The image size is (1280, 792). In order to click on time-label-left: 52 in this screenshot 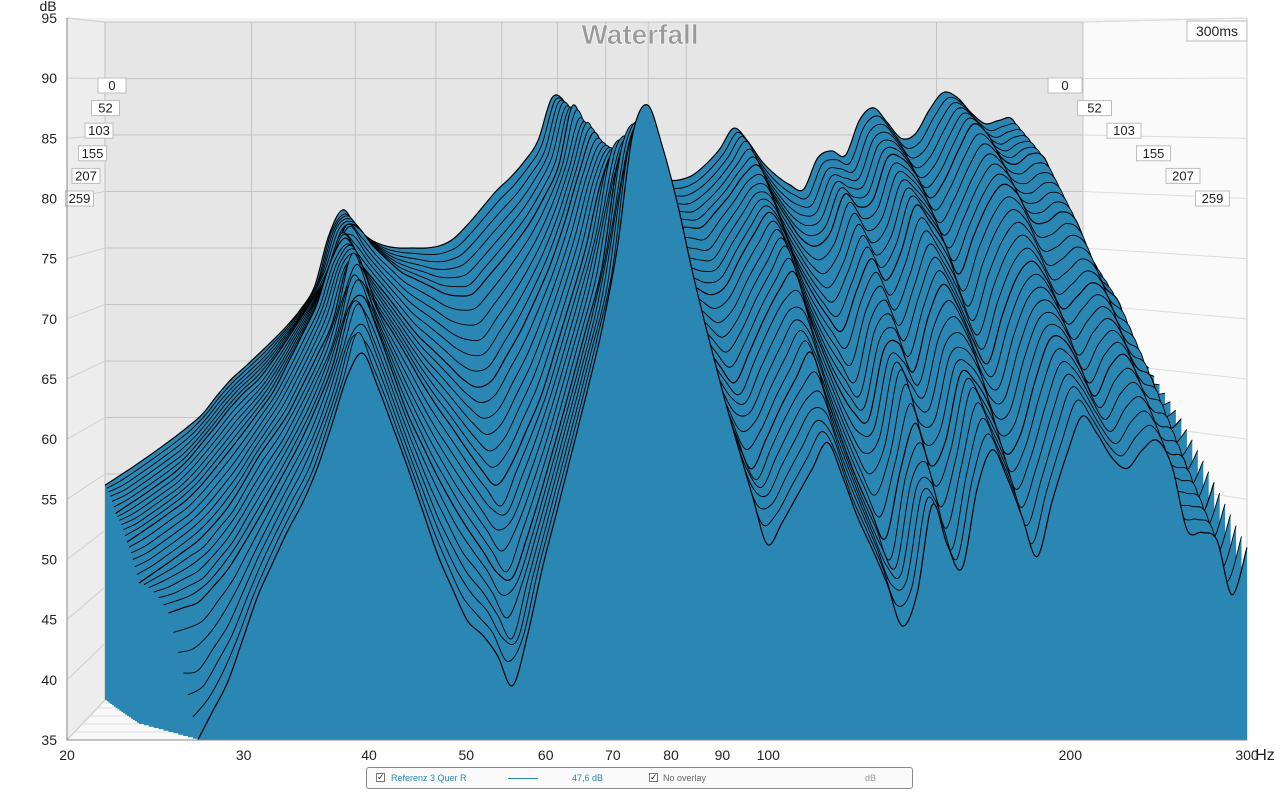, I will do `click(105, 108)`.